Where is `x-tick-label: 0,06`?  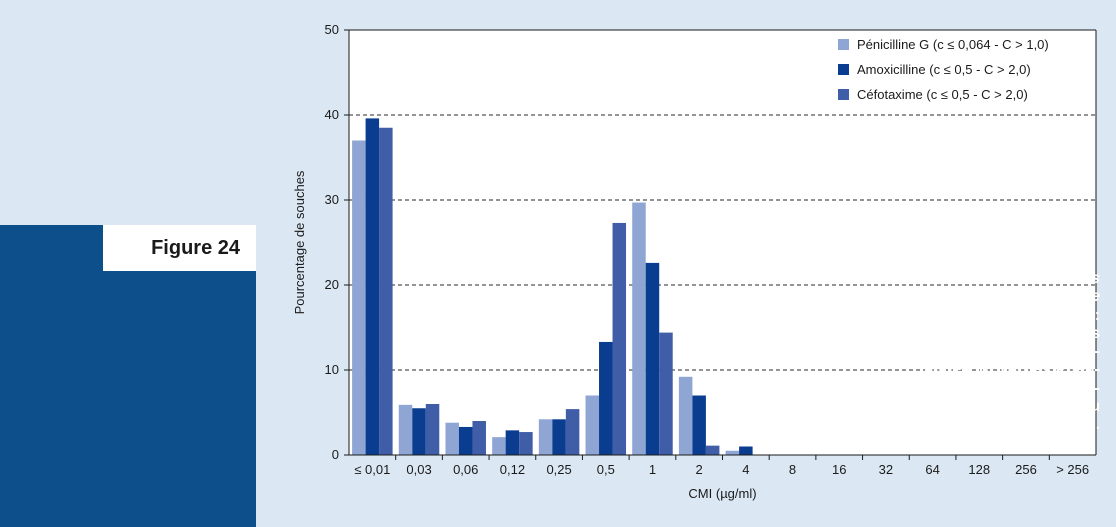 x-tick-label: 0,06 is located at coordinates (465, 469).